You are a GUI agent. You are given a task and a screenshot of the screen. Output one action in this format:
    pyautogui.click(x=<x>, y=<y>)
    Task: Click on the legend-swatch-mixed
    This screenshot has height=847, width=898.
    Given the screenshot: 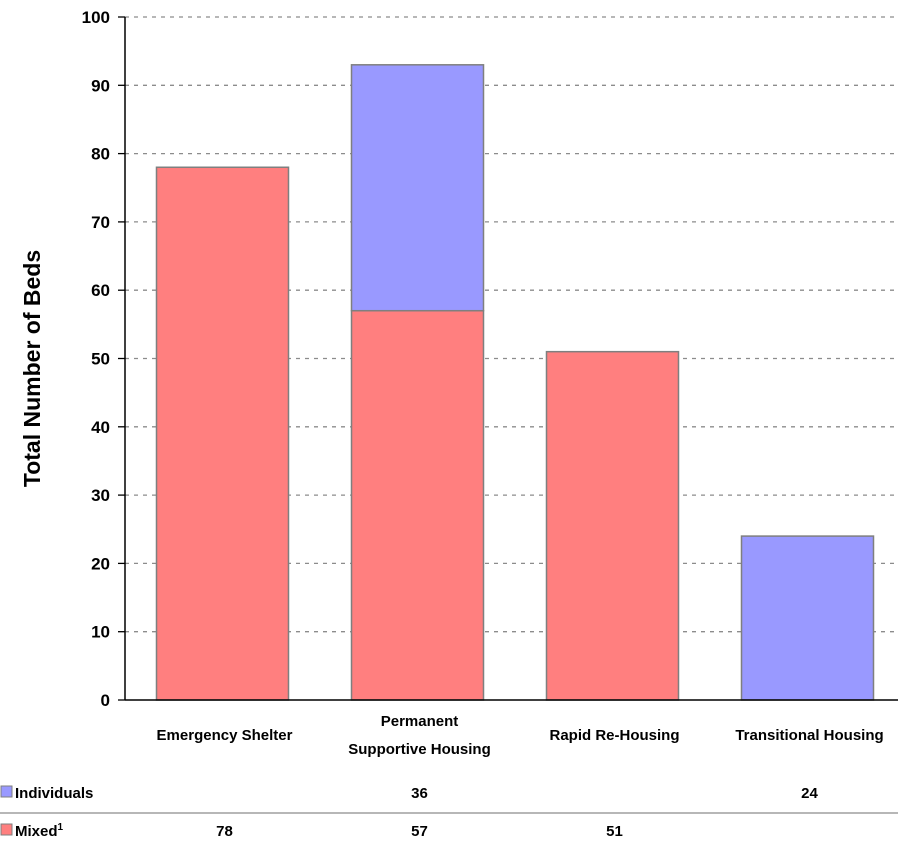 What is the action you would take?
    pyautogui.click(x=6, y=829)
    